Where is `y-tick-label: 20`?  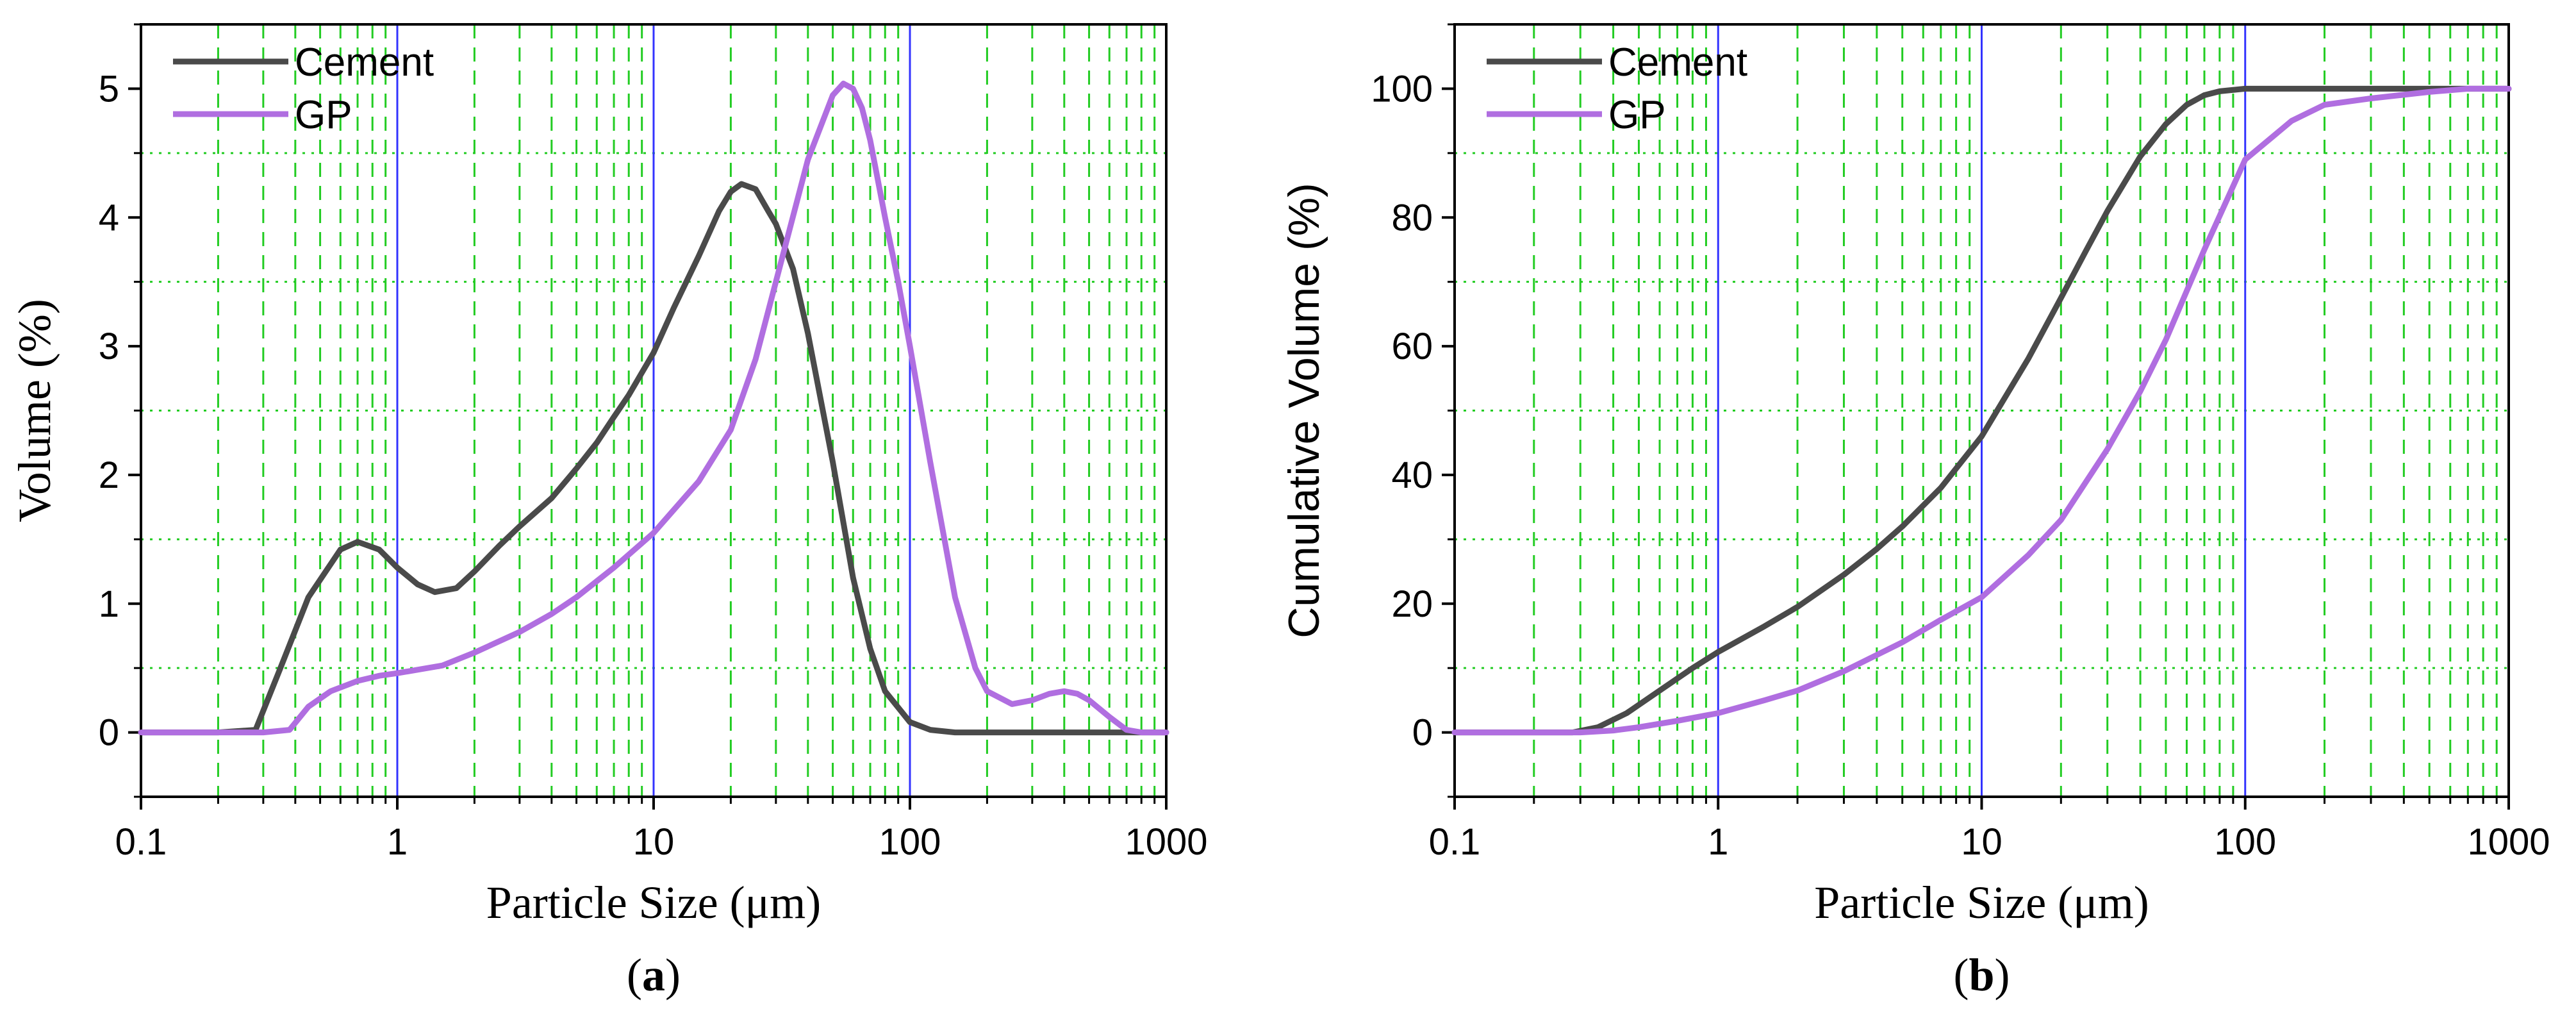
y-tick-label: 20 is located at coordinates (1412, 604).